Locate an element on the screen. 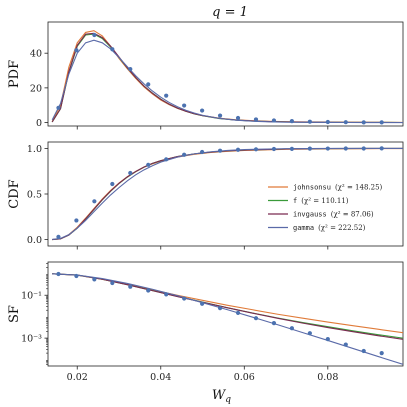 The height and width of the screenshot is (407, 407). y-tick-label: 0.0 is located at coordinates (34, 240).